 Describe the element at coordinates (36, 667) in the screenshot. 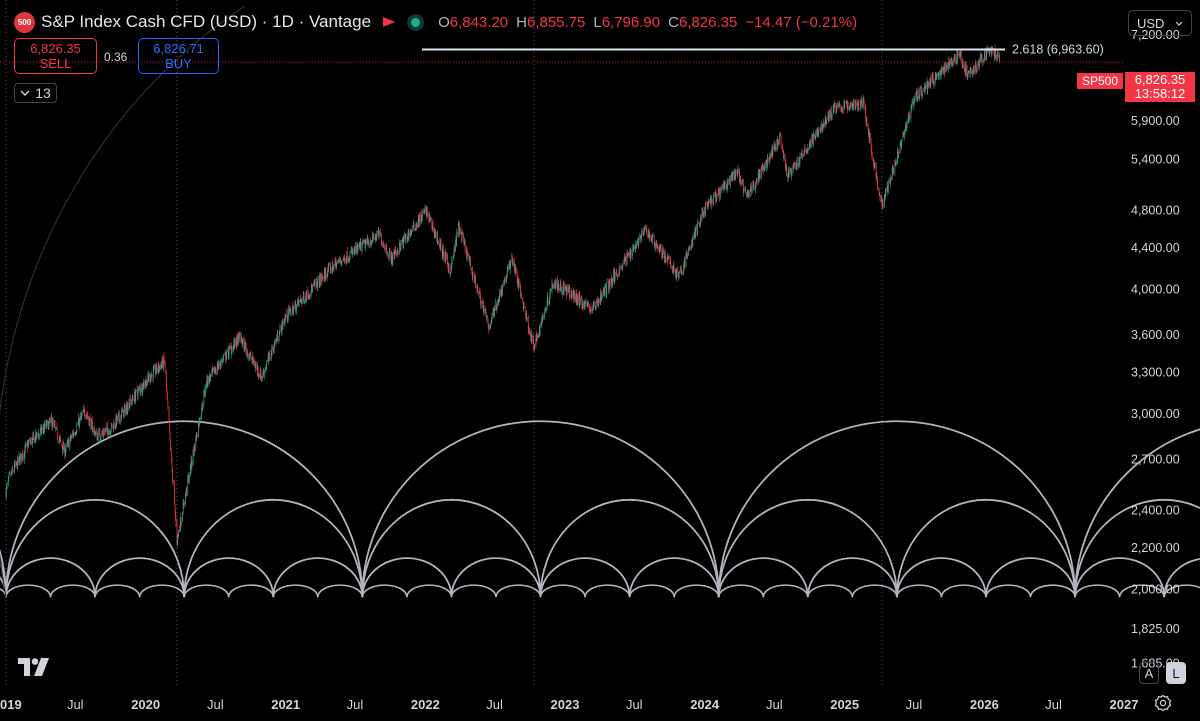

I see `tradingview-logo-icon` at that location.